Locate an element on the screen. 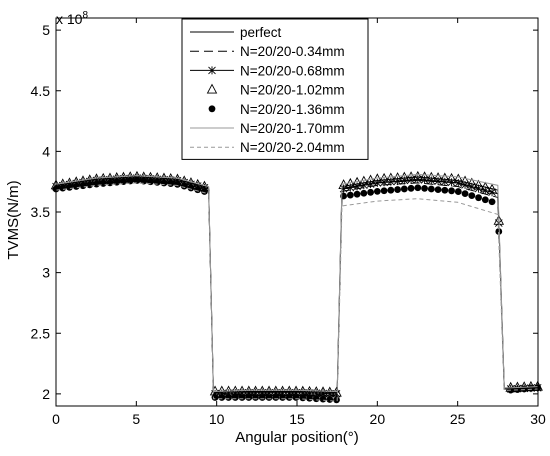  legend-box is located at coordinates (275, 89).